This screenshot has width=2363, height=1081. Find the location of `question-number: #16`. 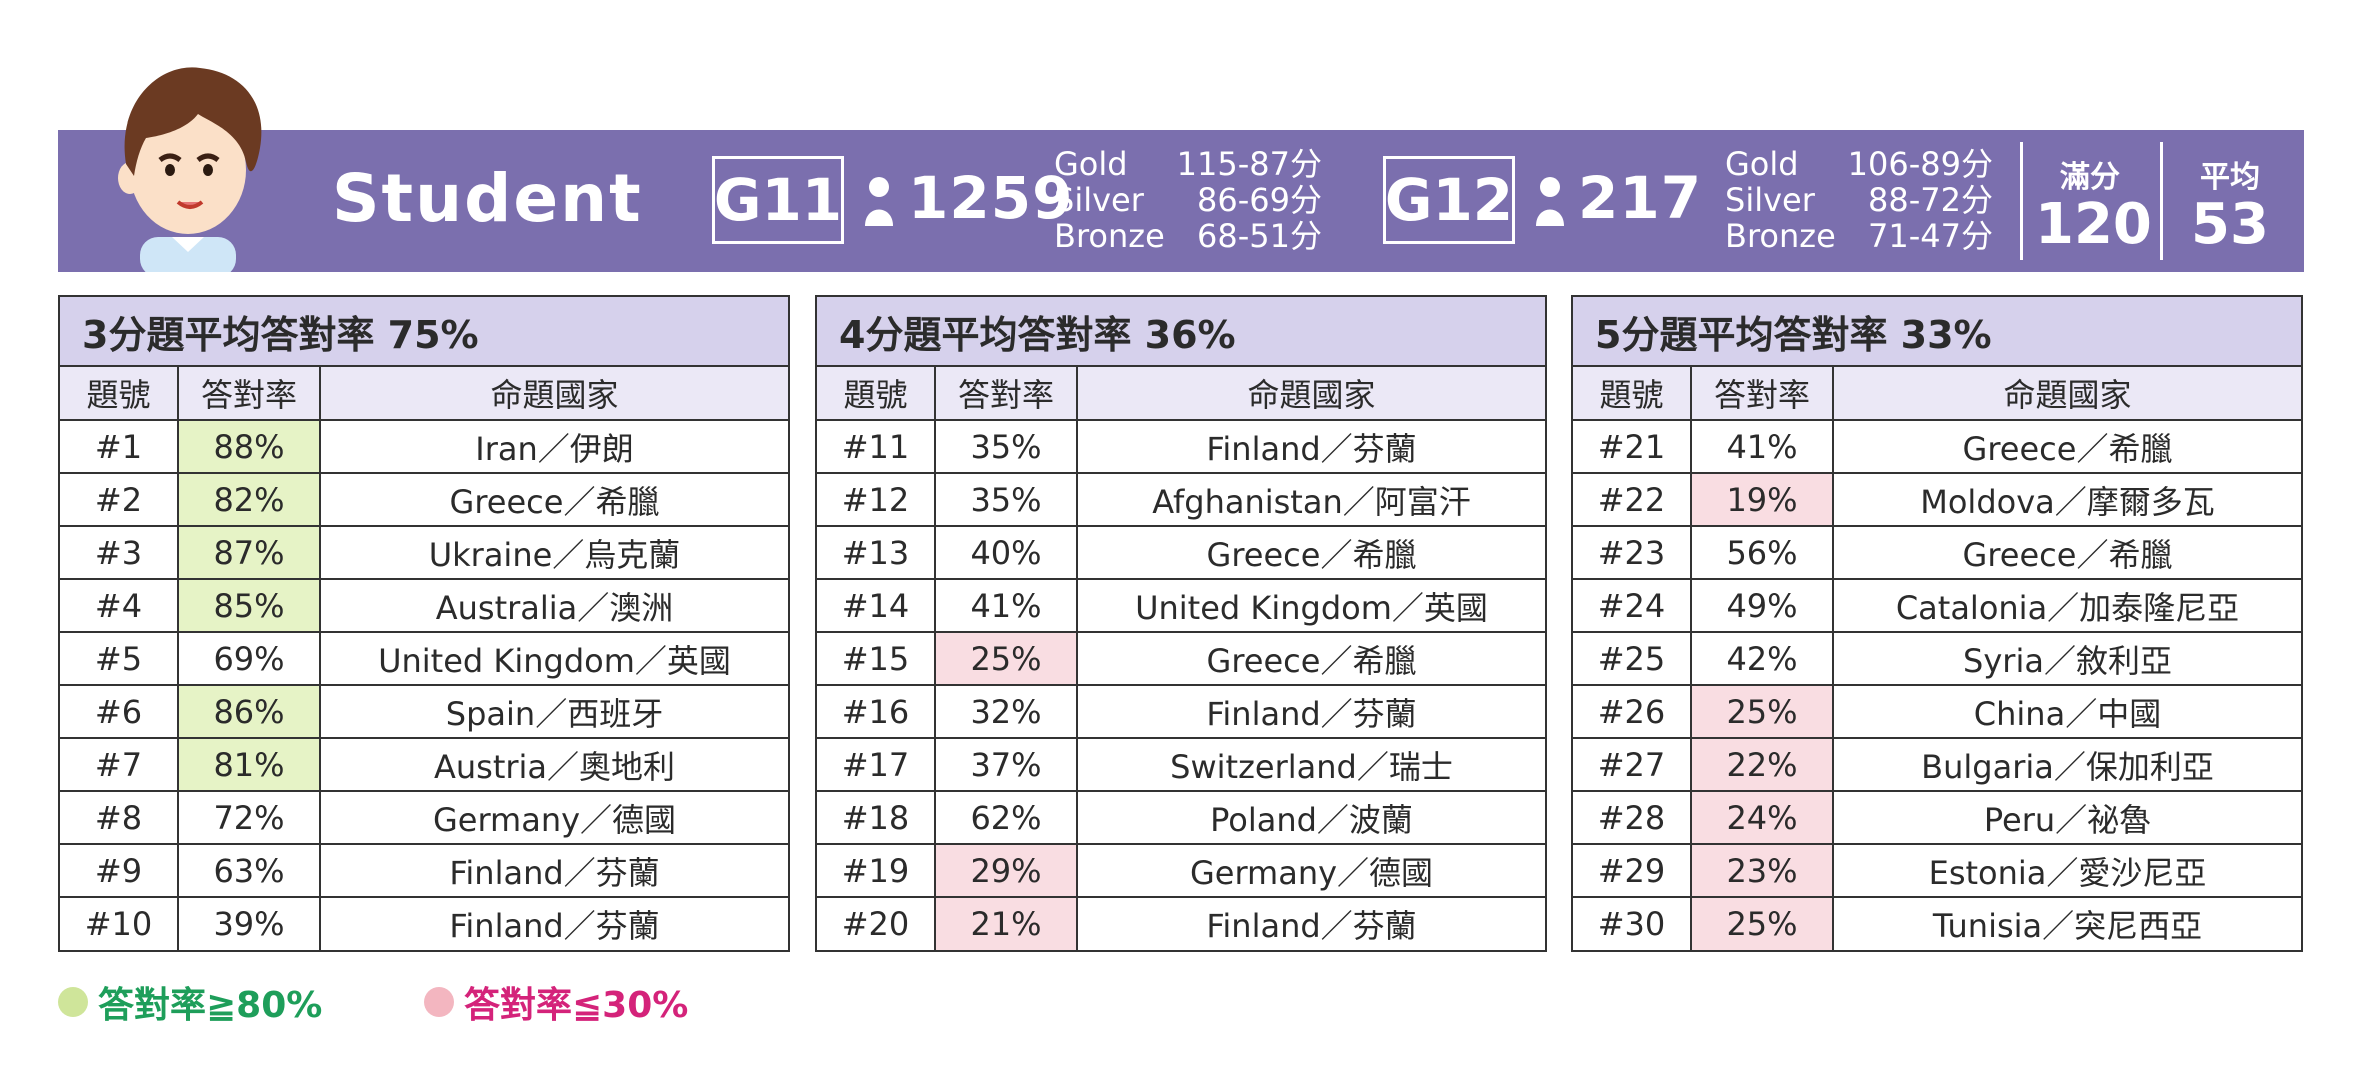

question-number: #16 is located at coordinates (876, 711).